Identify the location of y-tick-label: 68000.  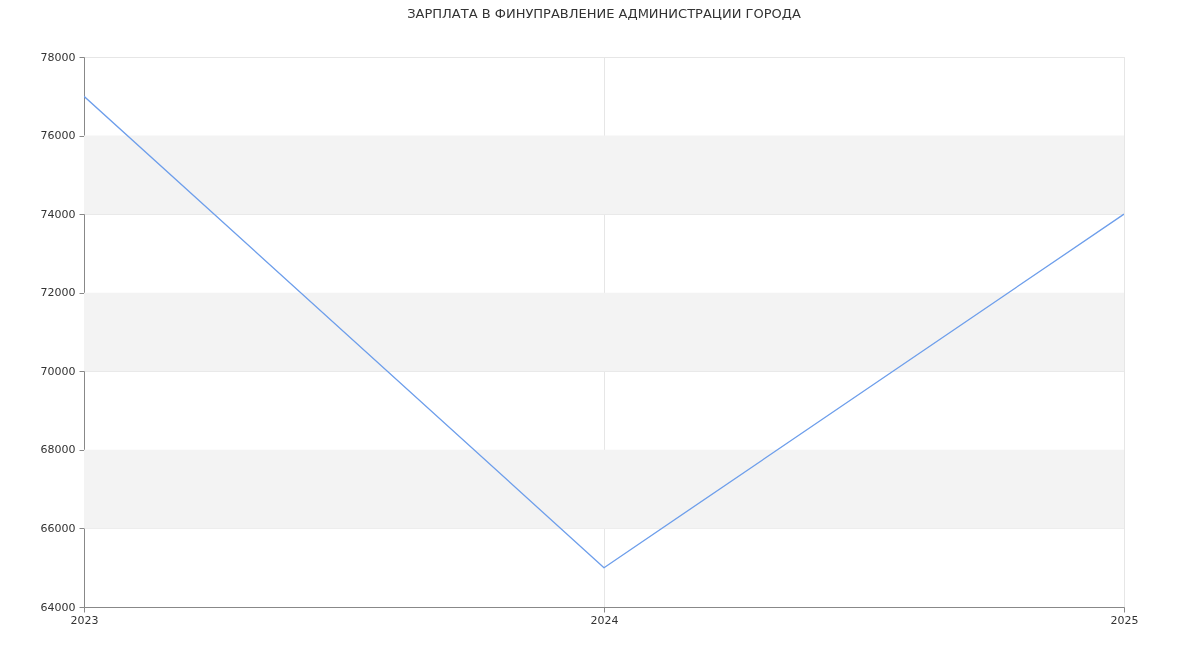
(58, 450).